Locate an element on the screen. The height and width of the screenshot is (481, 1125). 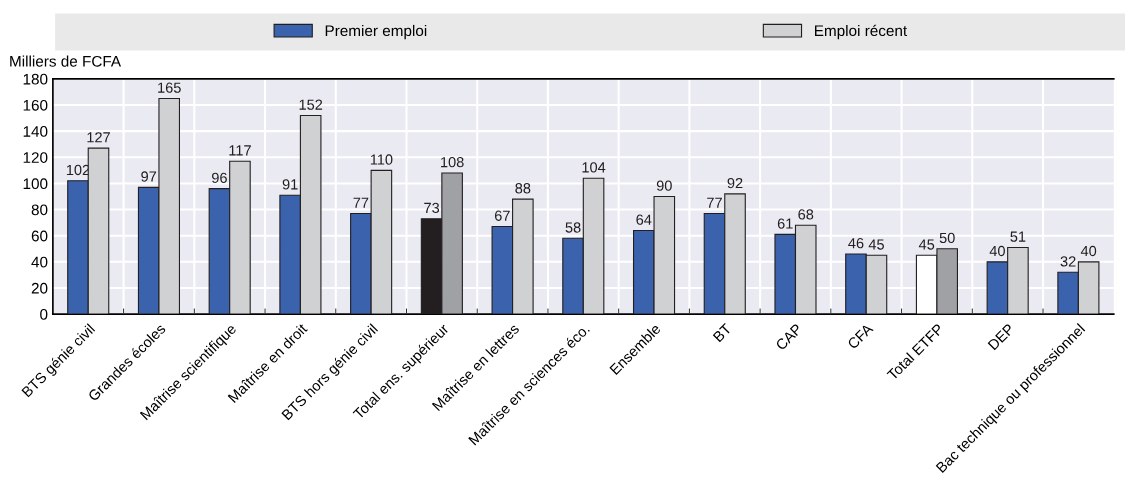
y-tick-label: 20 is located at coordinates (39, 288).